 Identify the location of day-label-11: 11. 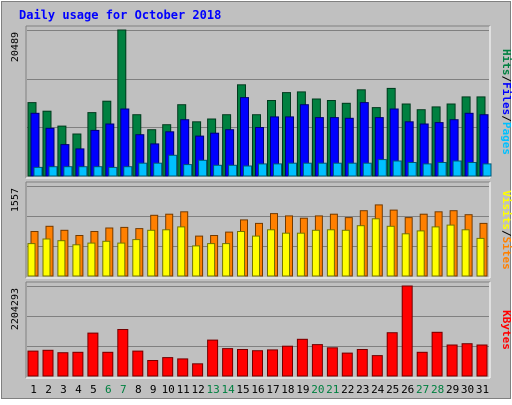
(183, 389).